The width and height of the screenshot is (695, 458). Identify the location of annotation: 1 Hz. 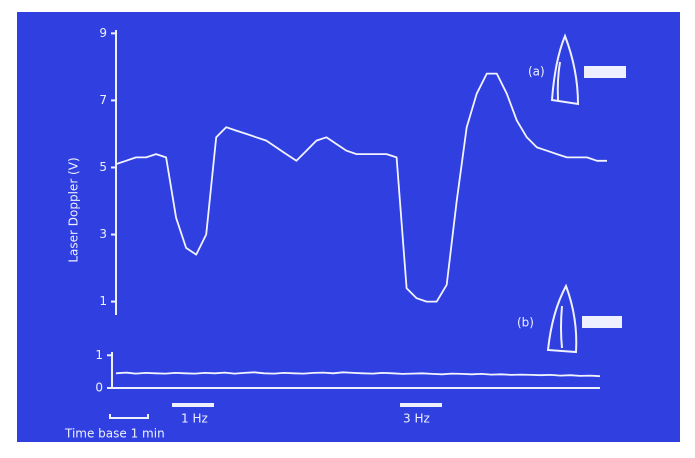
(194, 419).